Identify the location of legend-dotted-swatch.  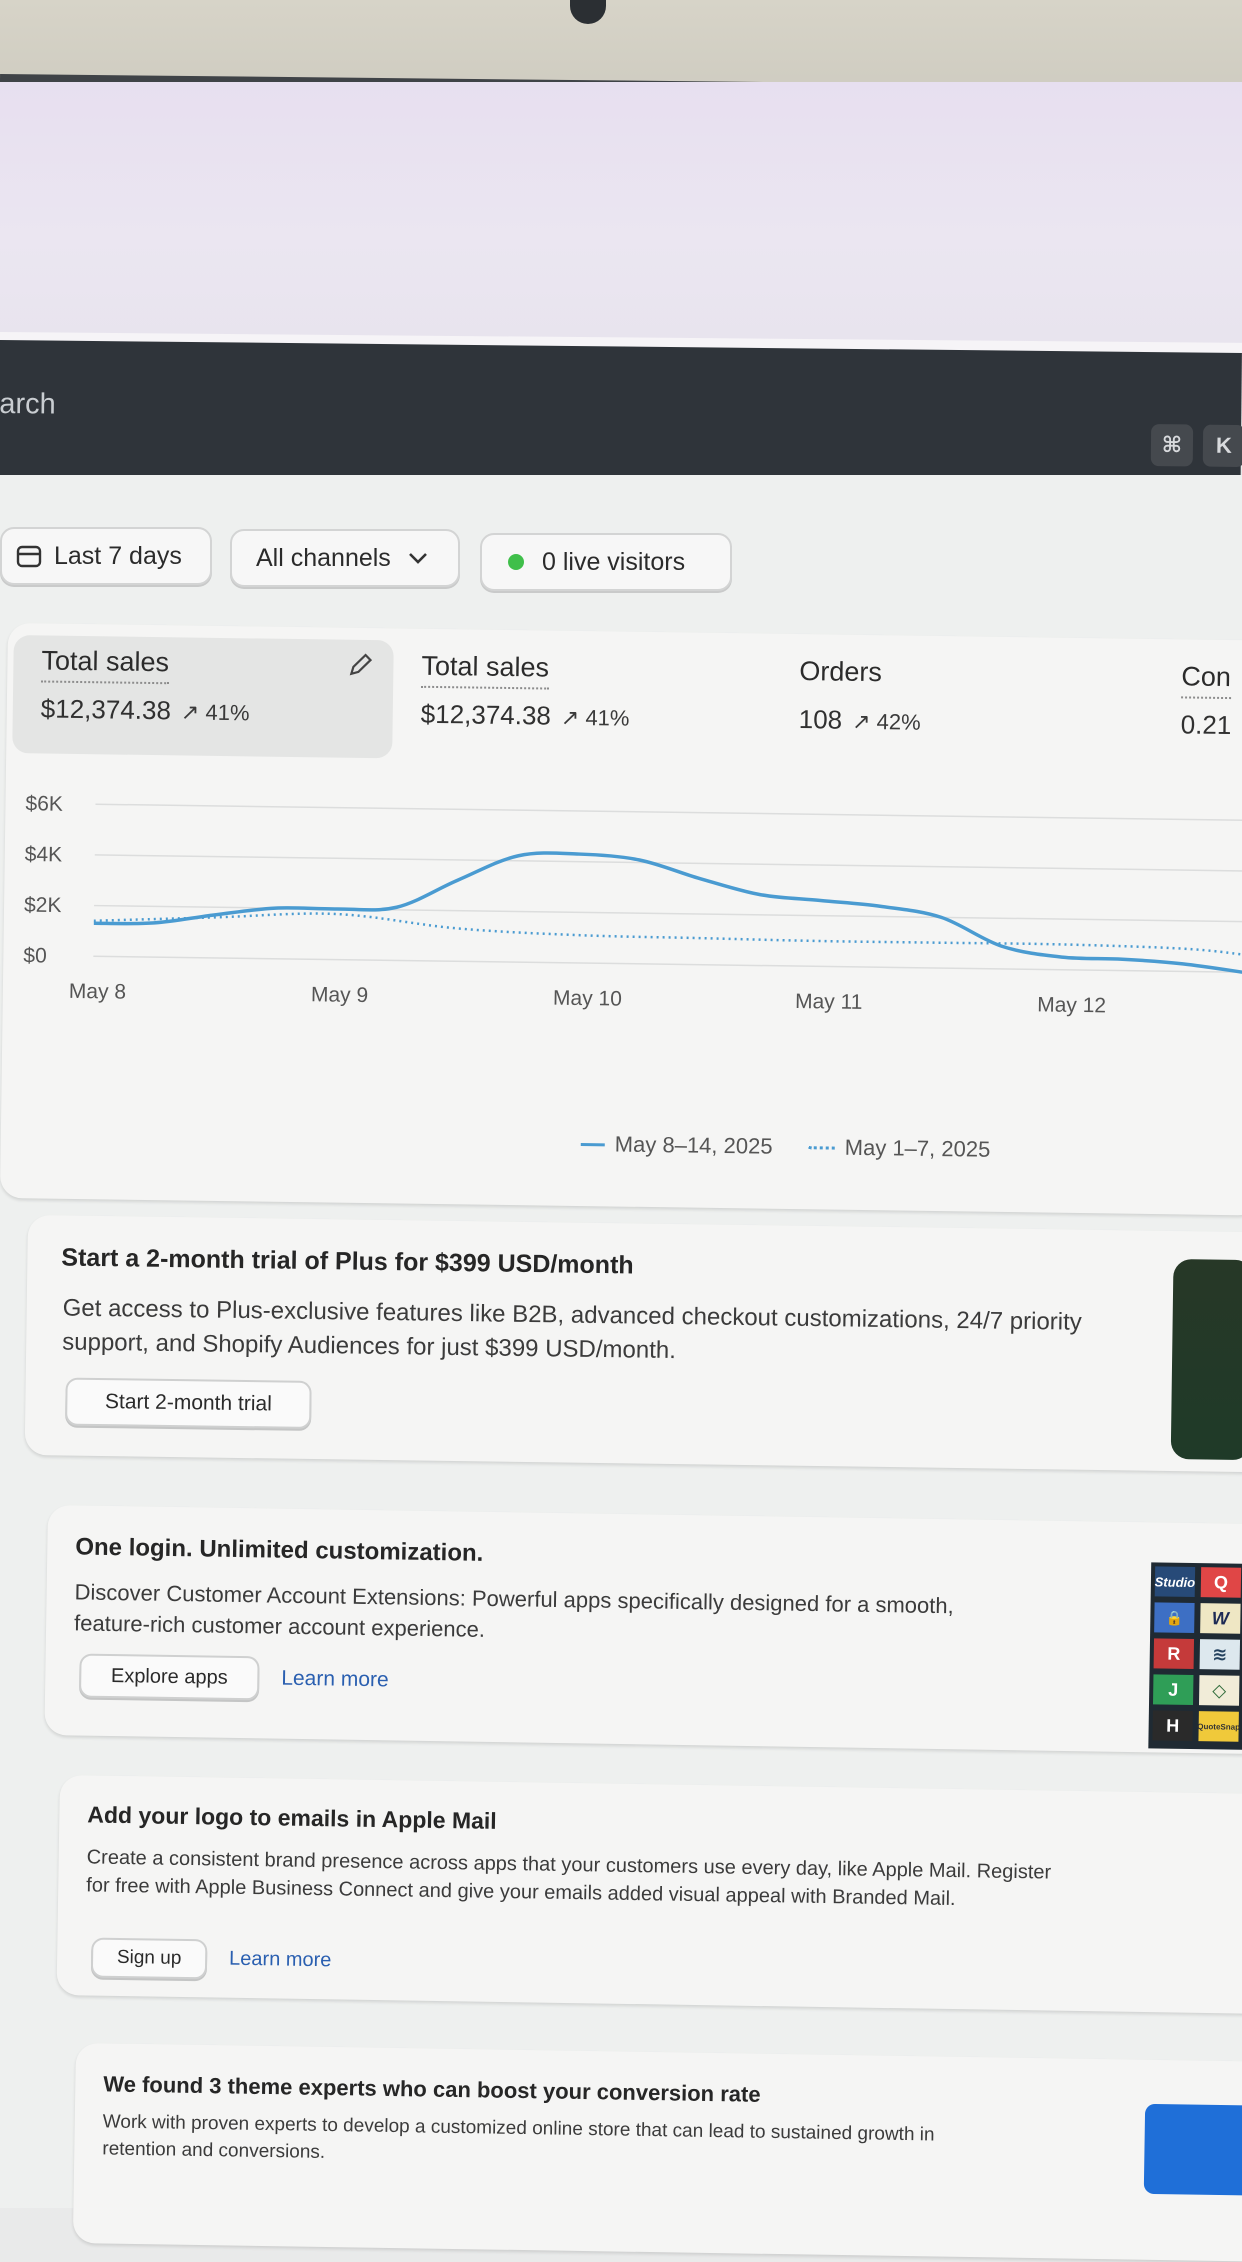
(821, 1147).